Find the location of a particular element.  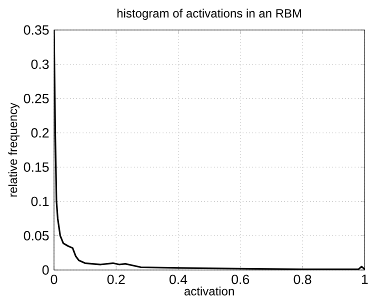

x-axis-title: activation is located at coordinates (209, 291).